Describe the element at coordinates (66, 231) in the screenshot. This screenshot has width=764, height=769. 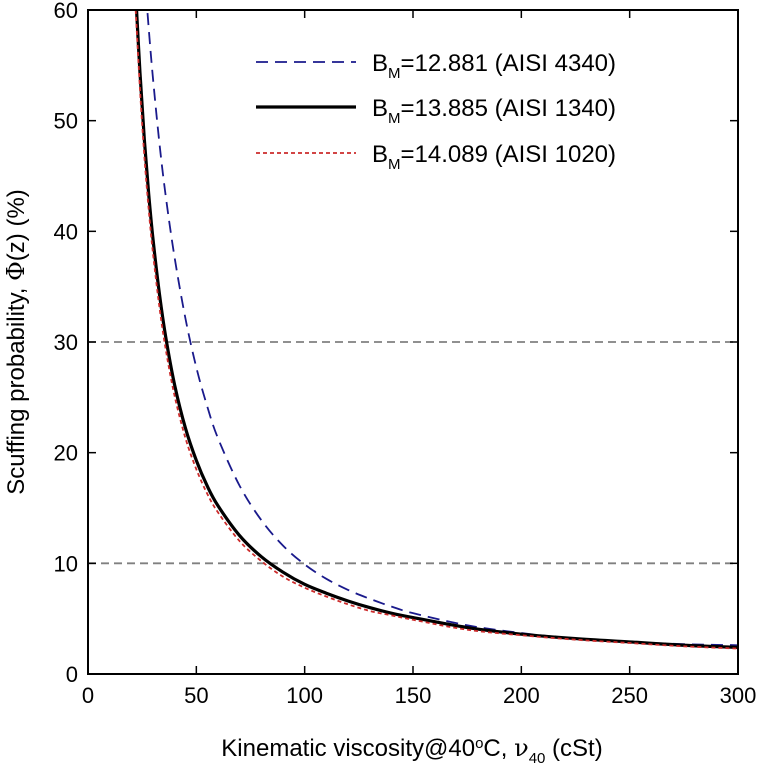
I see `y-tick-label: 40` at that location.